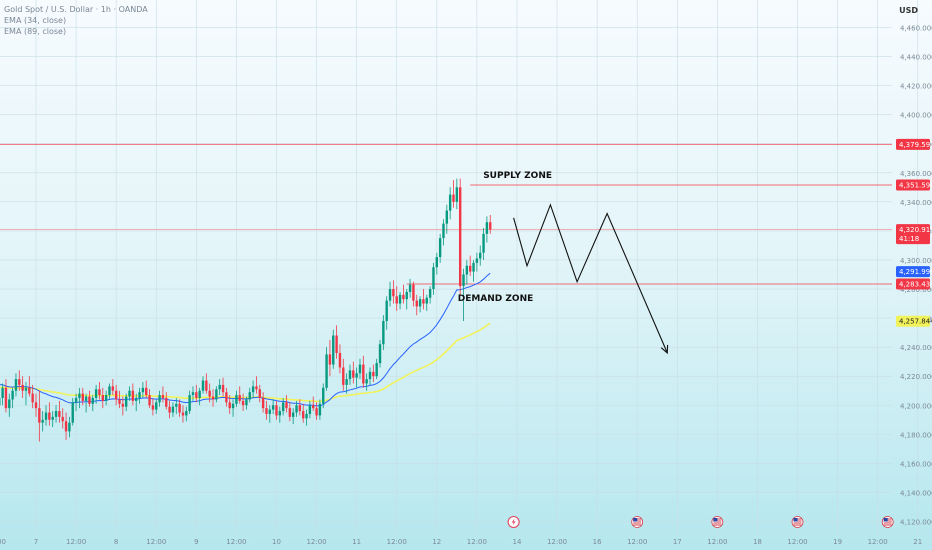  What do you see at coordinates (513, 522) in the screenshot?
I see `lightning-icon` at bounding box center [513, 522].